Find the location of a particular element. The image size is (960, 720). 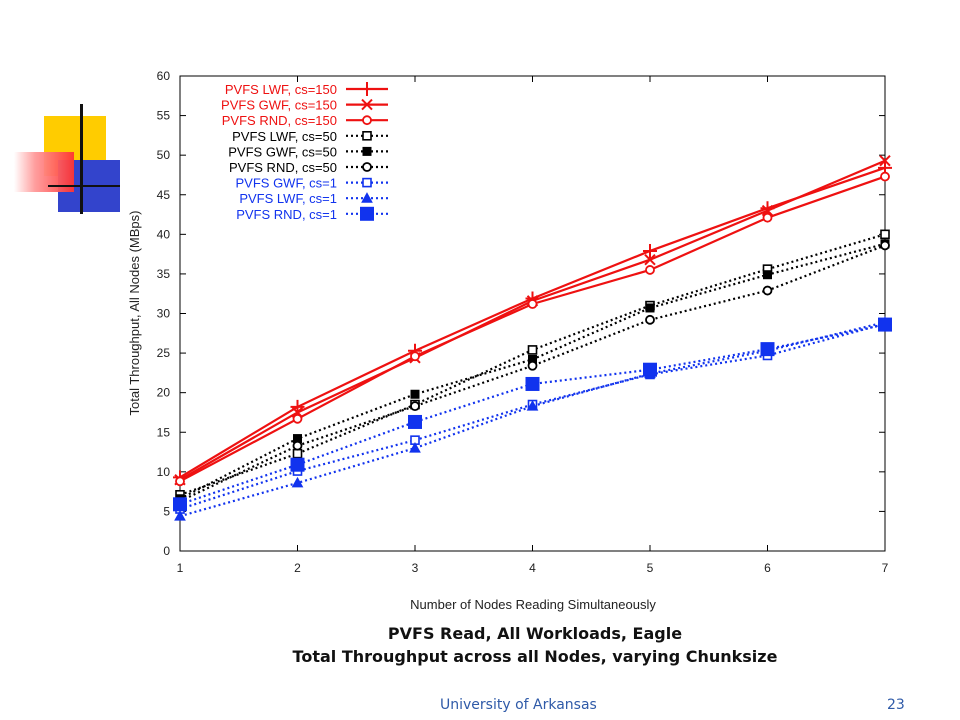

y-tick-label: 40 is located at coordinates (164, 234).